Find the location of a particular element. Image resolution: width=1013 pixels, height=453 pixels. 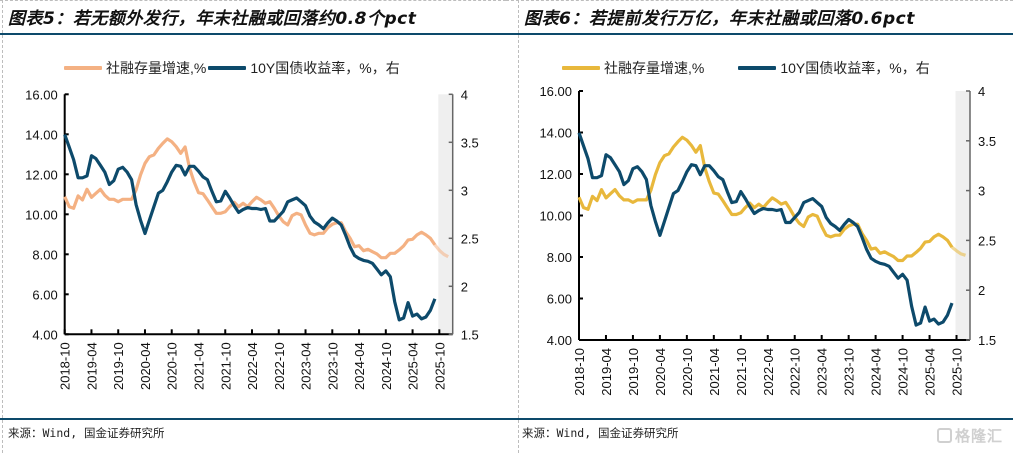

panel-left-border is located at coordinates (2, 226).